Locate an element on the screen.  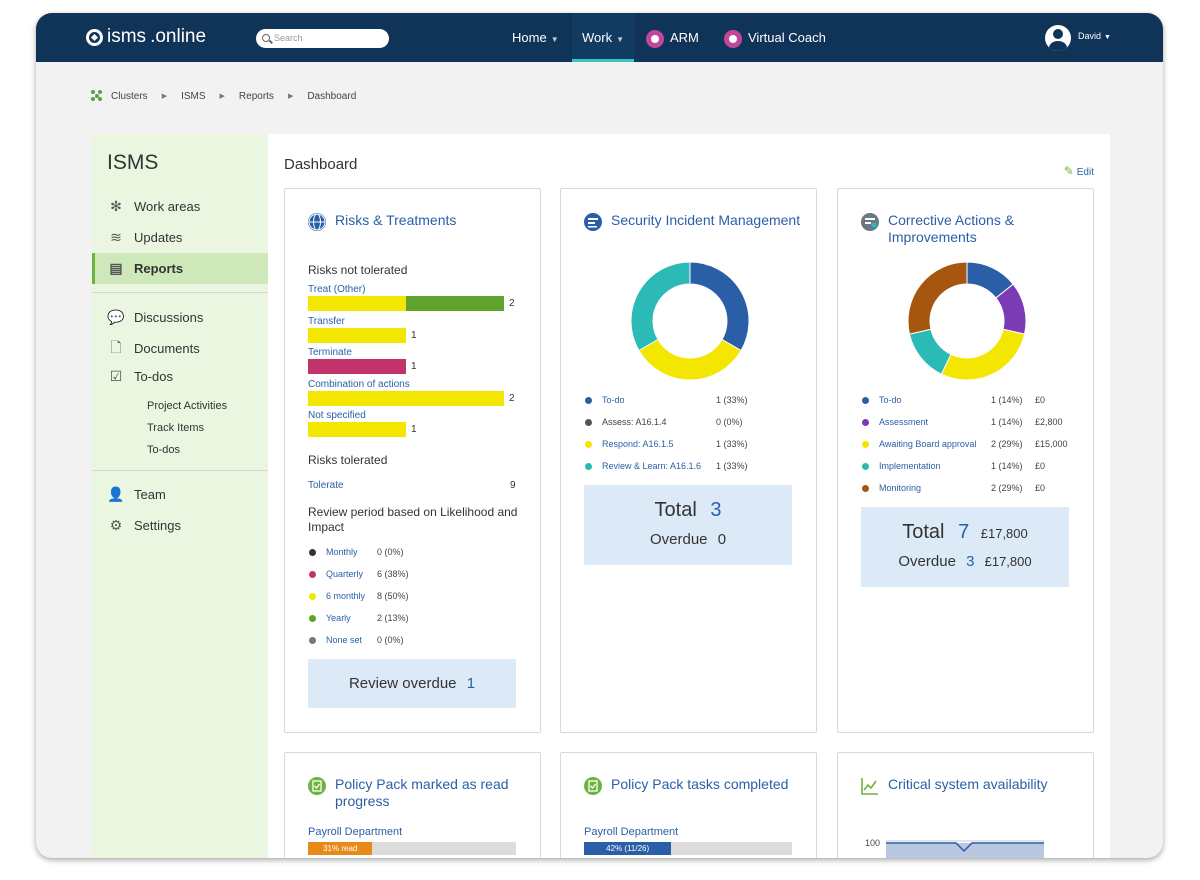
nav-work: Work ▼ is located at coordinates (603, 37).